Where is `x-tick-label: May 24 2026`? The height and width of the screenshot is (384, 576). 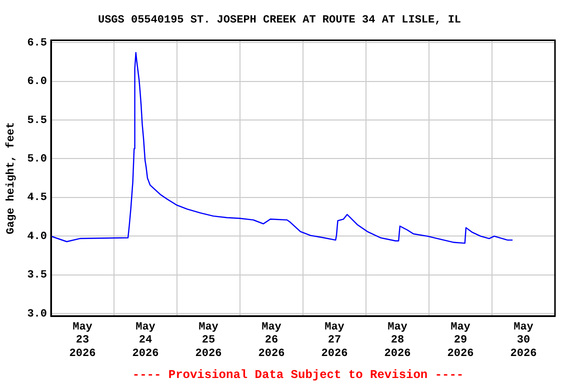
x-tick-label: May 24 2026 is located at coordinates (145, 340).